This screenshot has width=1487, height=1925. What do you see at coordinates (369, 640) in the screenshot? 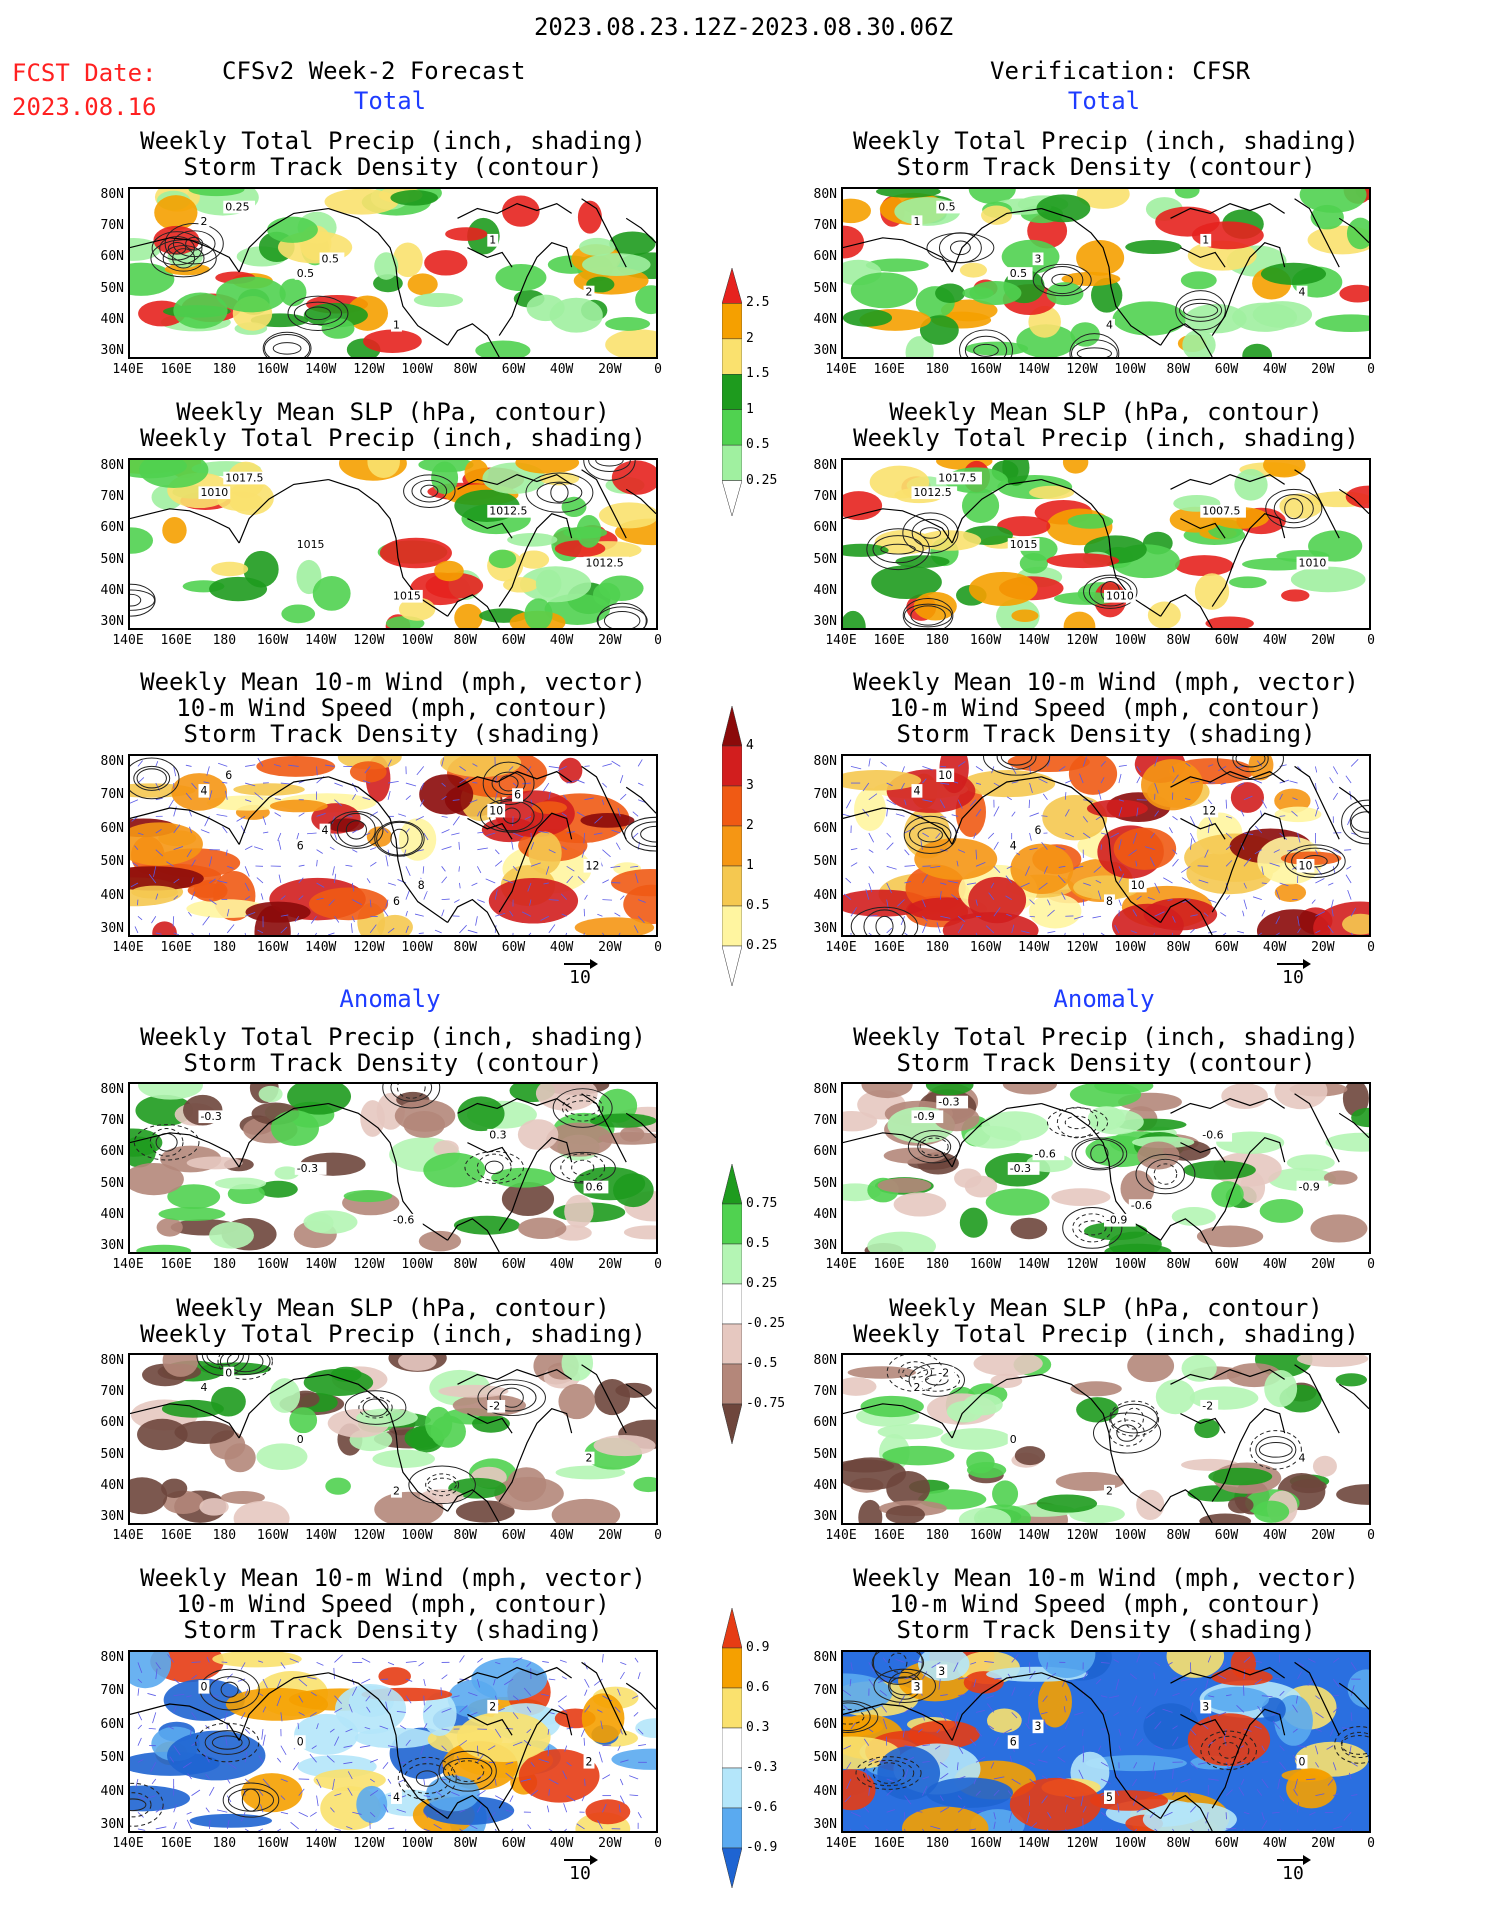
I see `lon-tick-label: 120W` at bounding box center [369, 640].